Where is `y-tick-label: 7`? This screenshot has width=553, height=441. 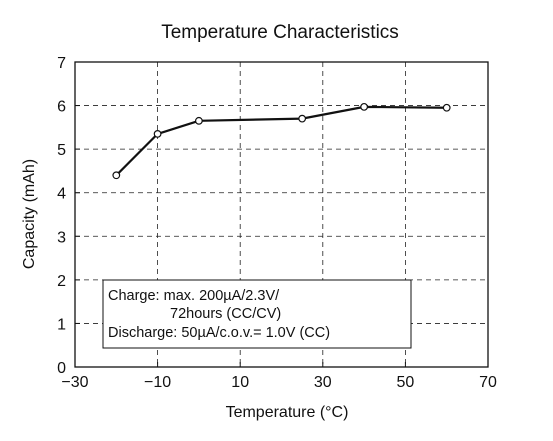
y-tick-label: 7 is located at coordinates (61, 63).